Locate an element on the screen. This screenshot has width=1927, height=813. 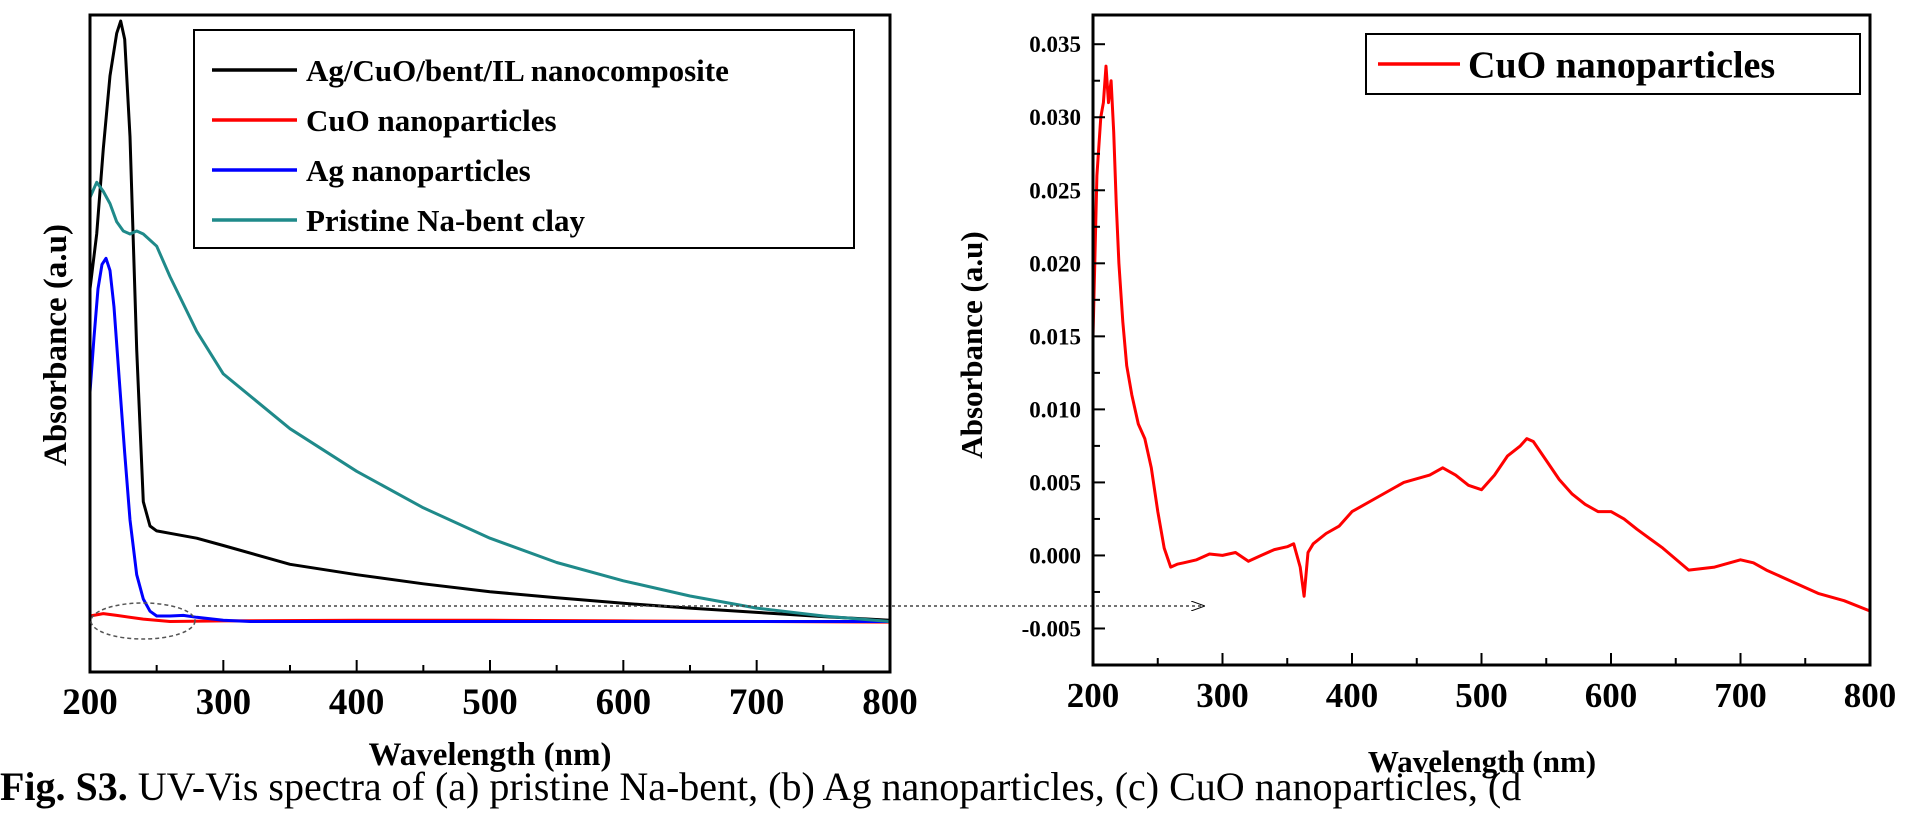
right-y-tick-label: 0.005 is located at coordinates (1055, 482).